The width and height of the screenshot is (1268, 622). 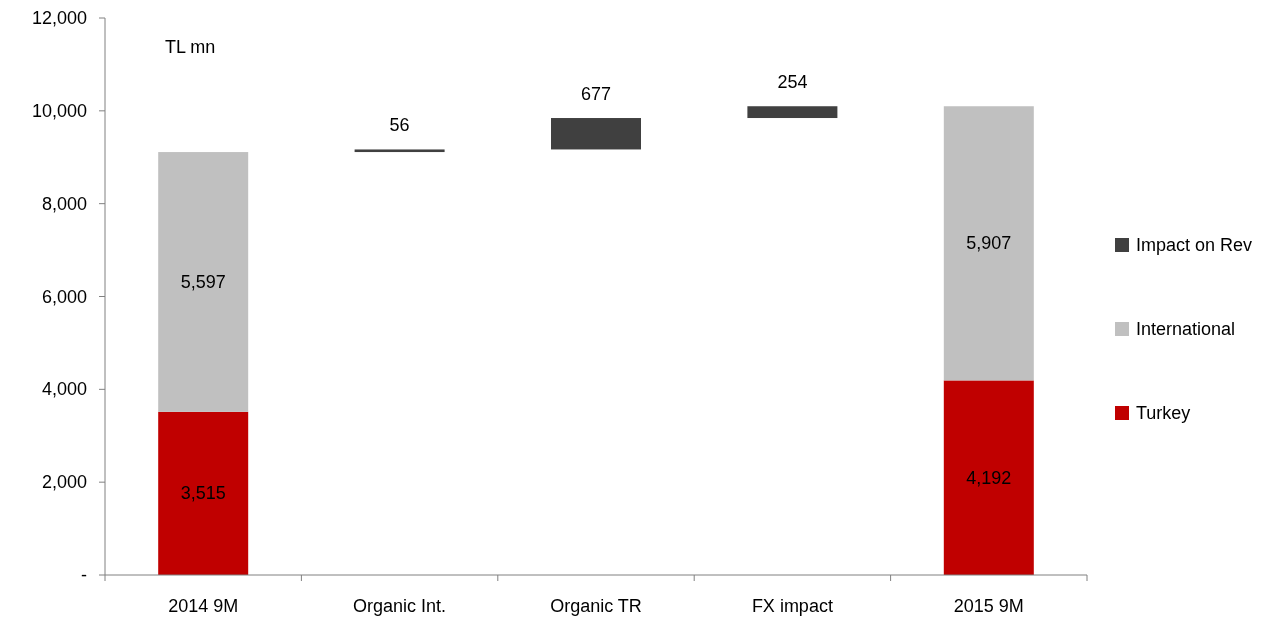 I want to click on legend-label: Impact on Rev, so click(x=1194, y=245).